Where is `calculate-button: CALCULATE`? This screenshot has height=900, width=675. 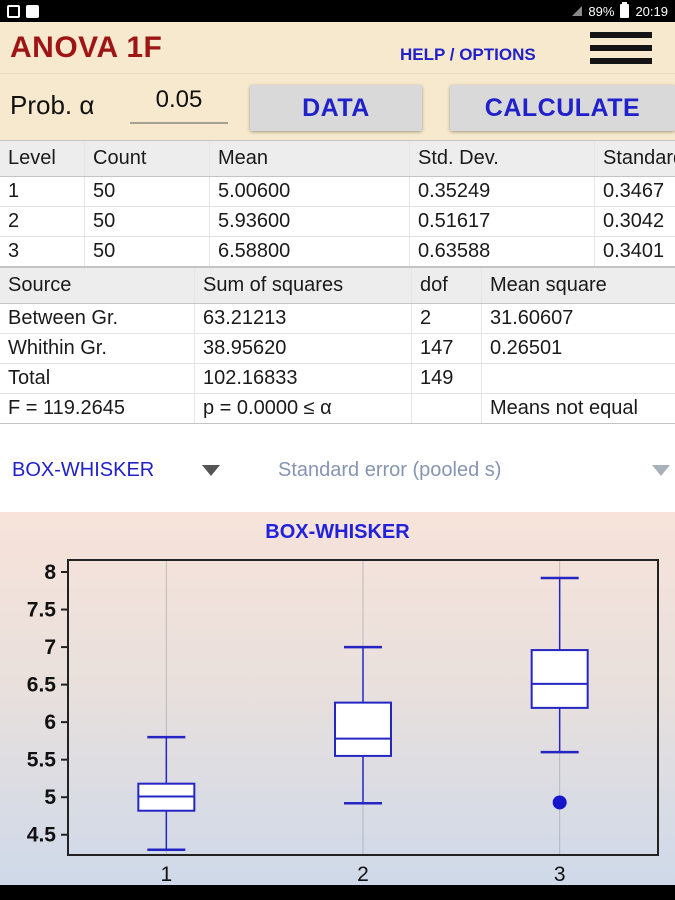
calculate-button: CALCULATE is located at coordinates (562, 108).